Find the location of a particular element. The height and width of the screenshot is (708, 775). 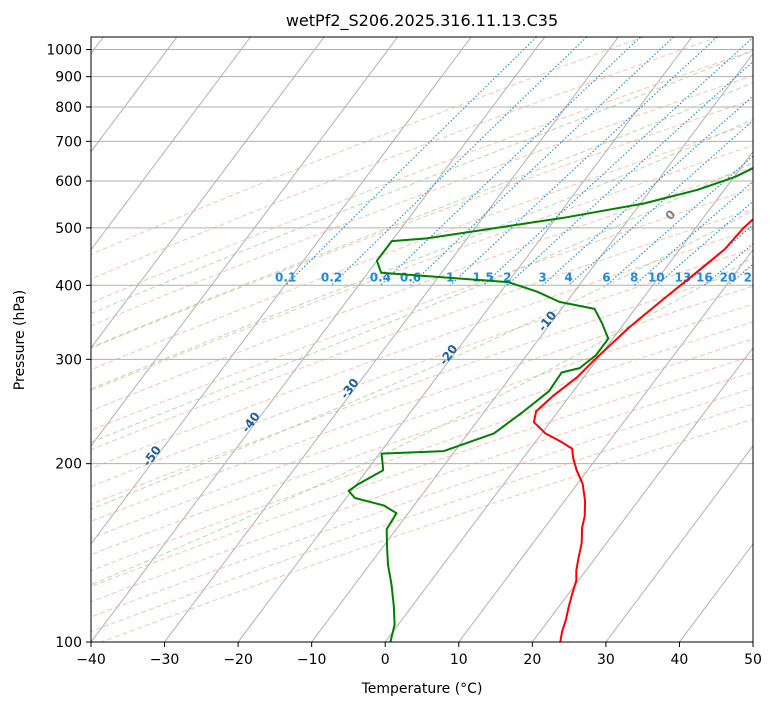

mixing-ratio-label: 6 is located at coordinates (606, 277).